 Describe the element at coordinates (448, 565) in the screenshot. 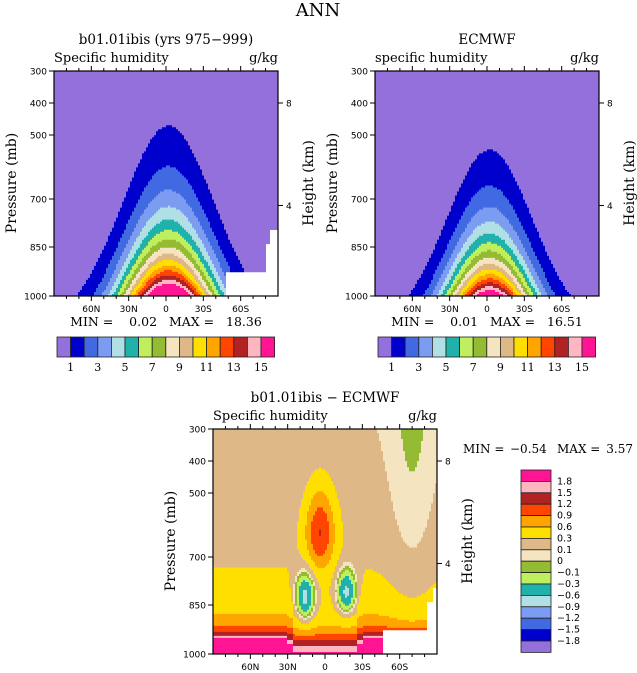

I see `y-right-tick-label: 4` at that location.